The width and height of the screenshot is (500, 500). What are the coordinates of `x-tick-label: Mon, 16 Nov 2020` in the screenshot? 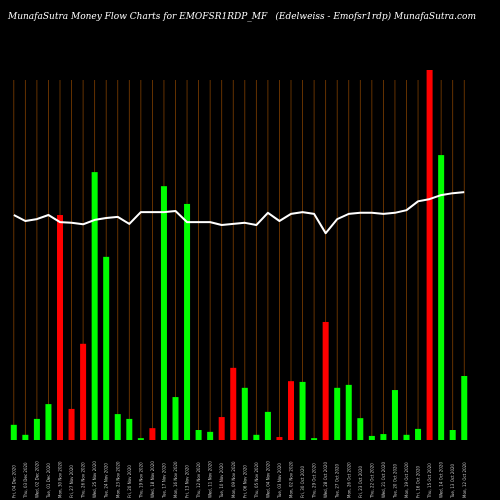 It's located at (175, 479).